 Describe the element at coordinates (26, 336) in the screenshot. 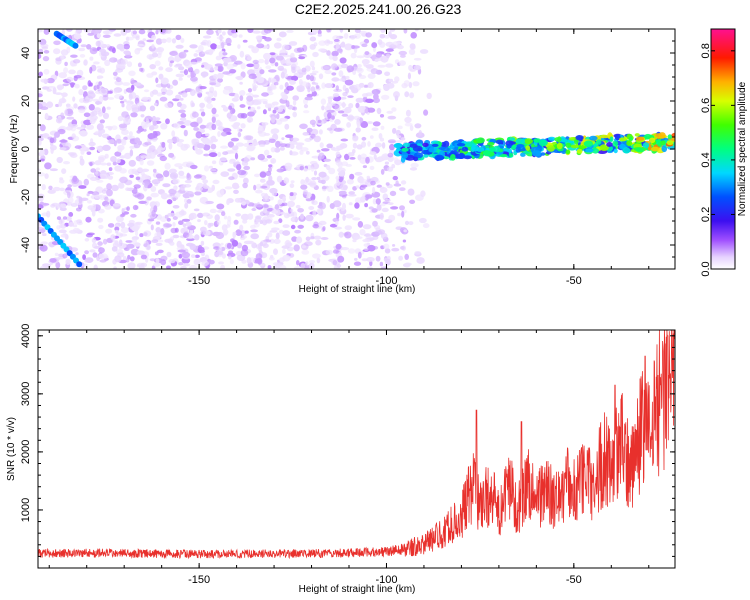

I see `y-tick-label: 4000` at that location.